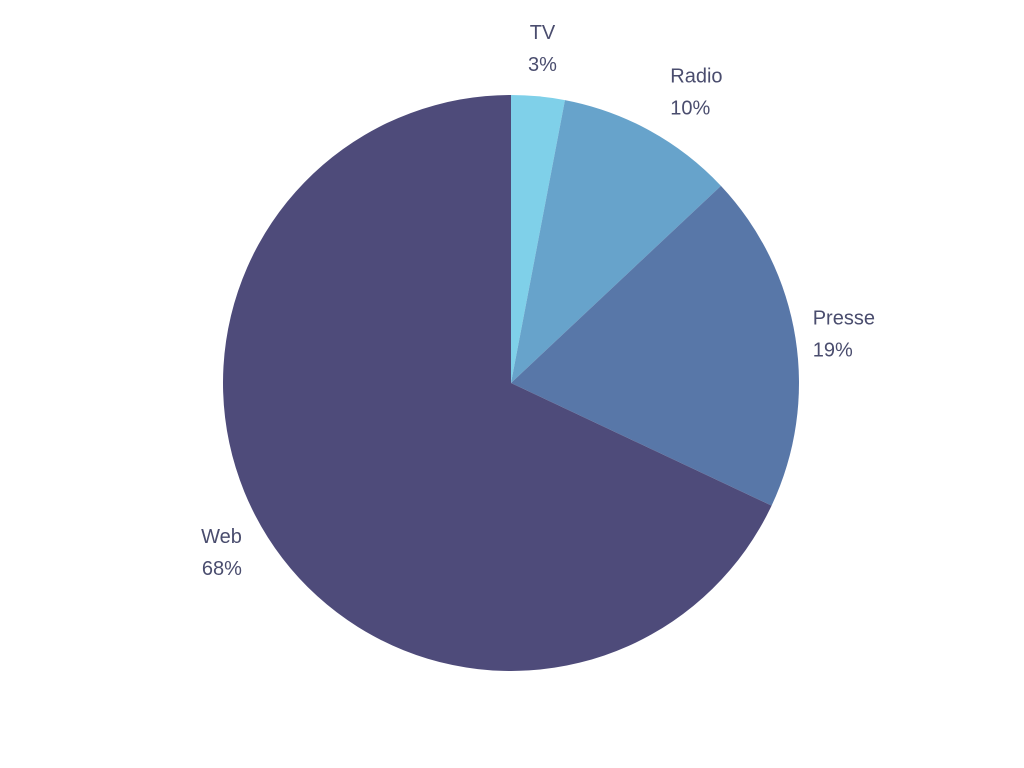 The image size is (1024, 768). Describe the element at coordinates (222, 569) in the screenshot. I see `slice-value-label: 68%` at that location.